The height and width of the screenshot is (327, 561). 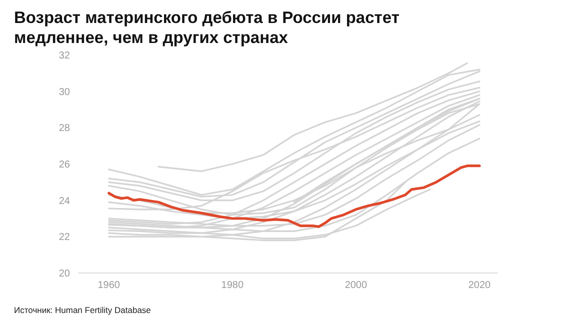 I want to click on x-tick-label: 2020, so click(x=480, y=286).